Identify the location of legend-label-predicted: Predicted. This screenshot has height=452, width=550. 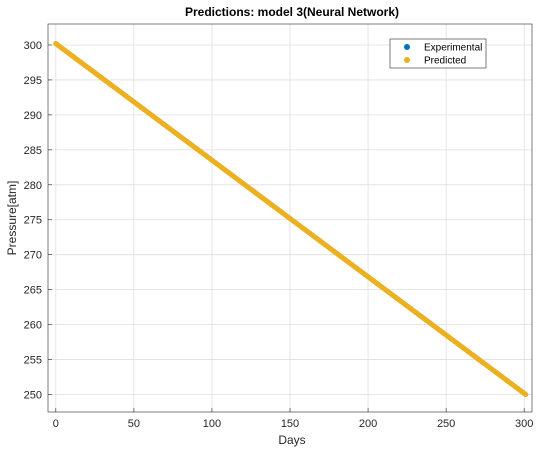
(445, 61).